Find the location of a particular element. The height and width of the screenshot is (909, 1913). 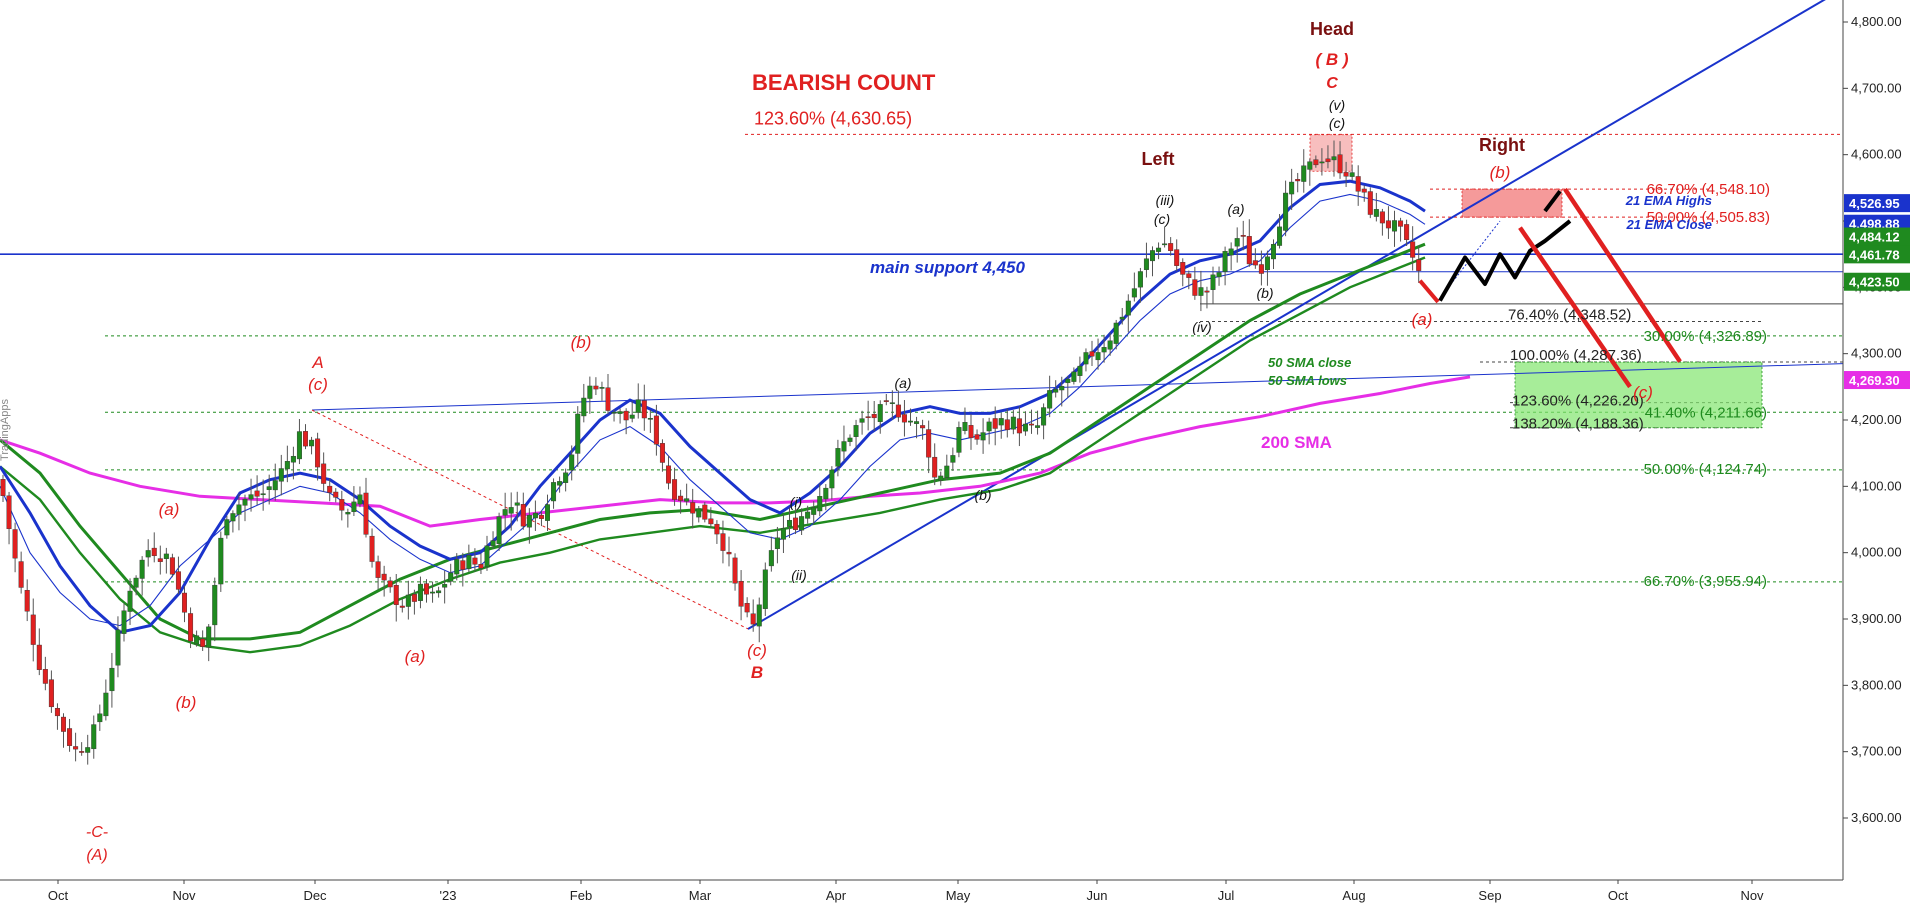

target-zone is located at coordinates (1638, 395).